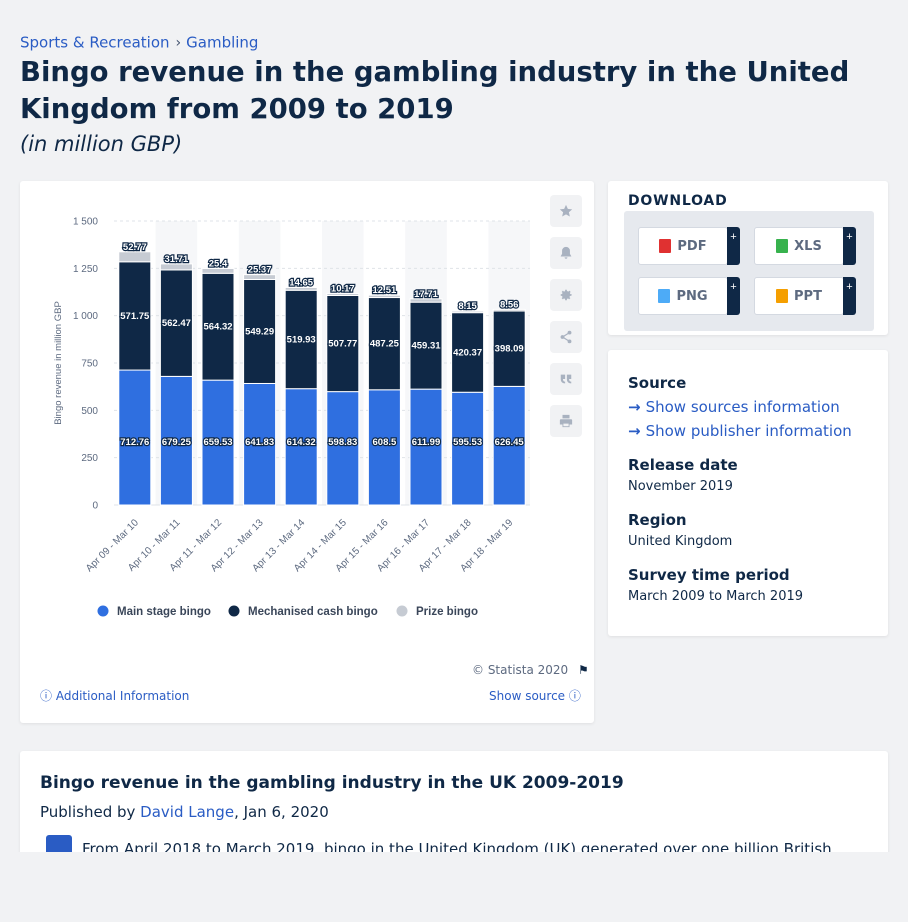 This screenshot has width=908, height=922. I want to click on data-label: 8.56, so click(509, 304).